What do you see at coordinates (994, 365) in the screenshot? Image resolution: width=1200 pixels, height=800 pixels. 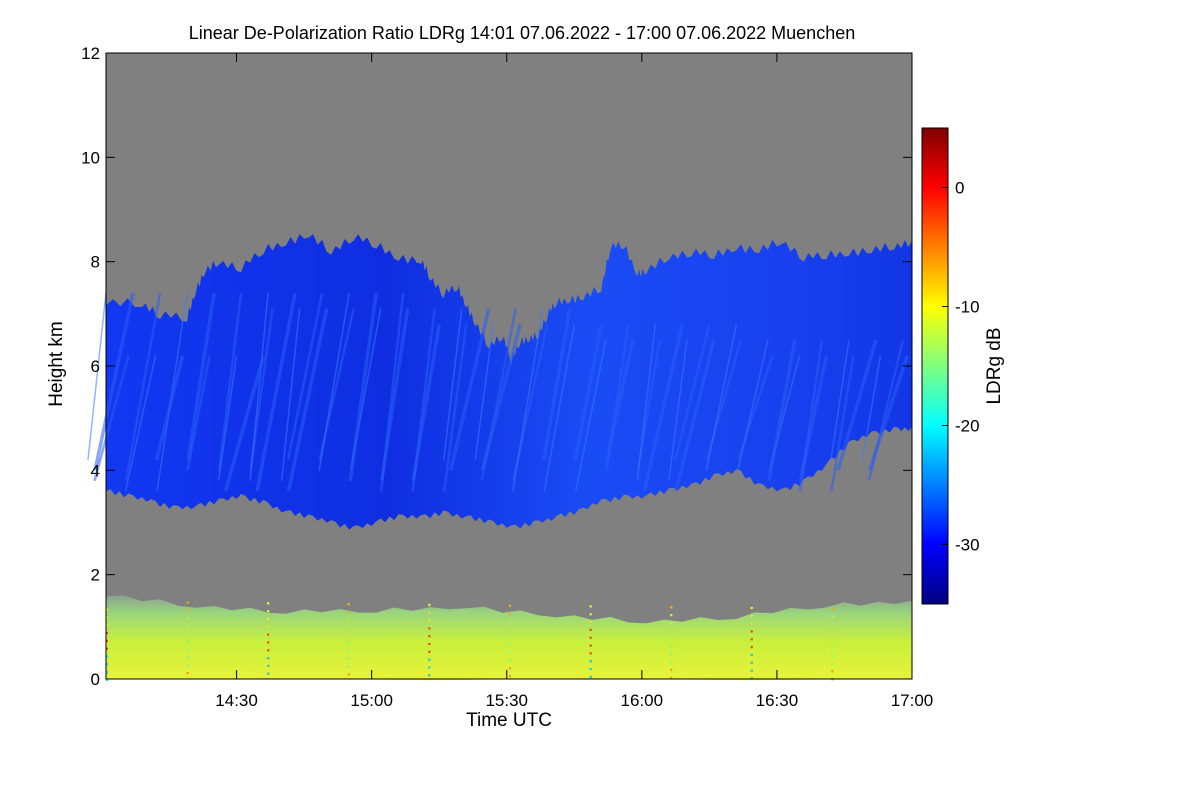 I see `colorbar-label: LDRg dB` at bounding box center [994, 365].